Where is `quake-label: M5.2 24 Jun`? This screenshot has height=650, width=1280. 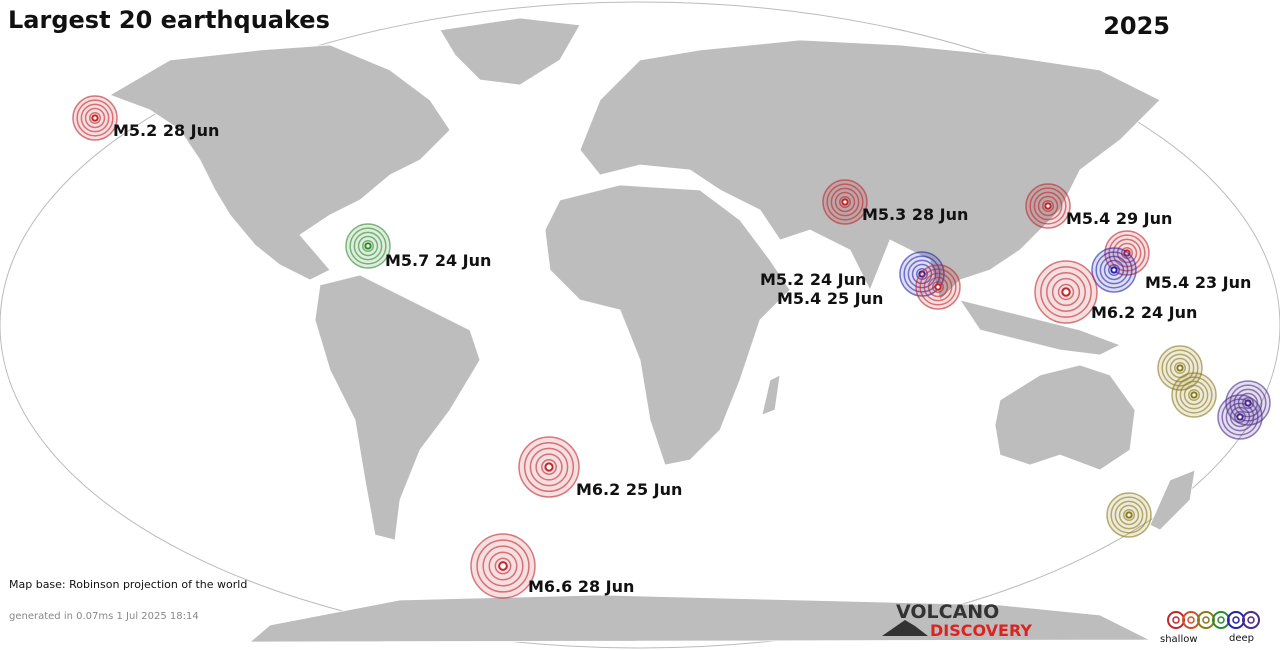
quake-label: M5.2 24 Jun is located at coordinates (813, 279).